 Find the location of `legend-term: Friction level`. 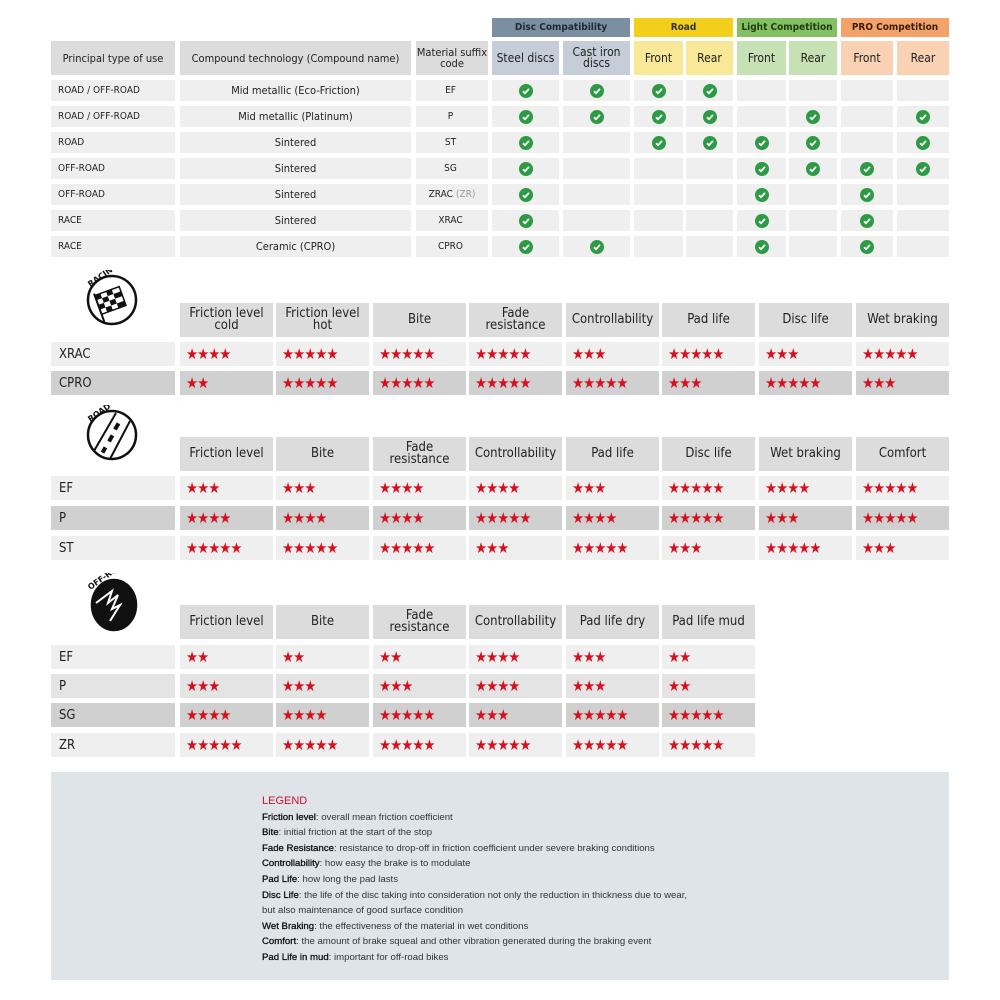

legend-term: Friction level is located at coordinates (289, 817).